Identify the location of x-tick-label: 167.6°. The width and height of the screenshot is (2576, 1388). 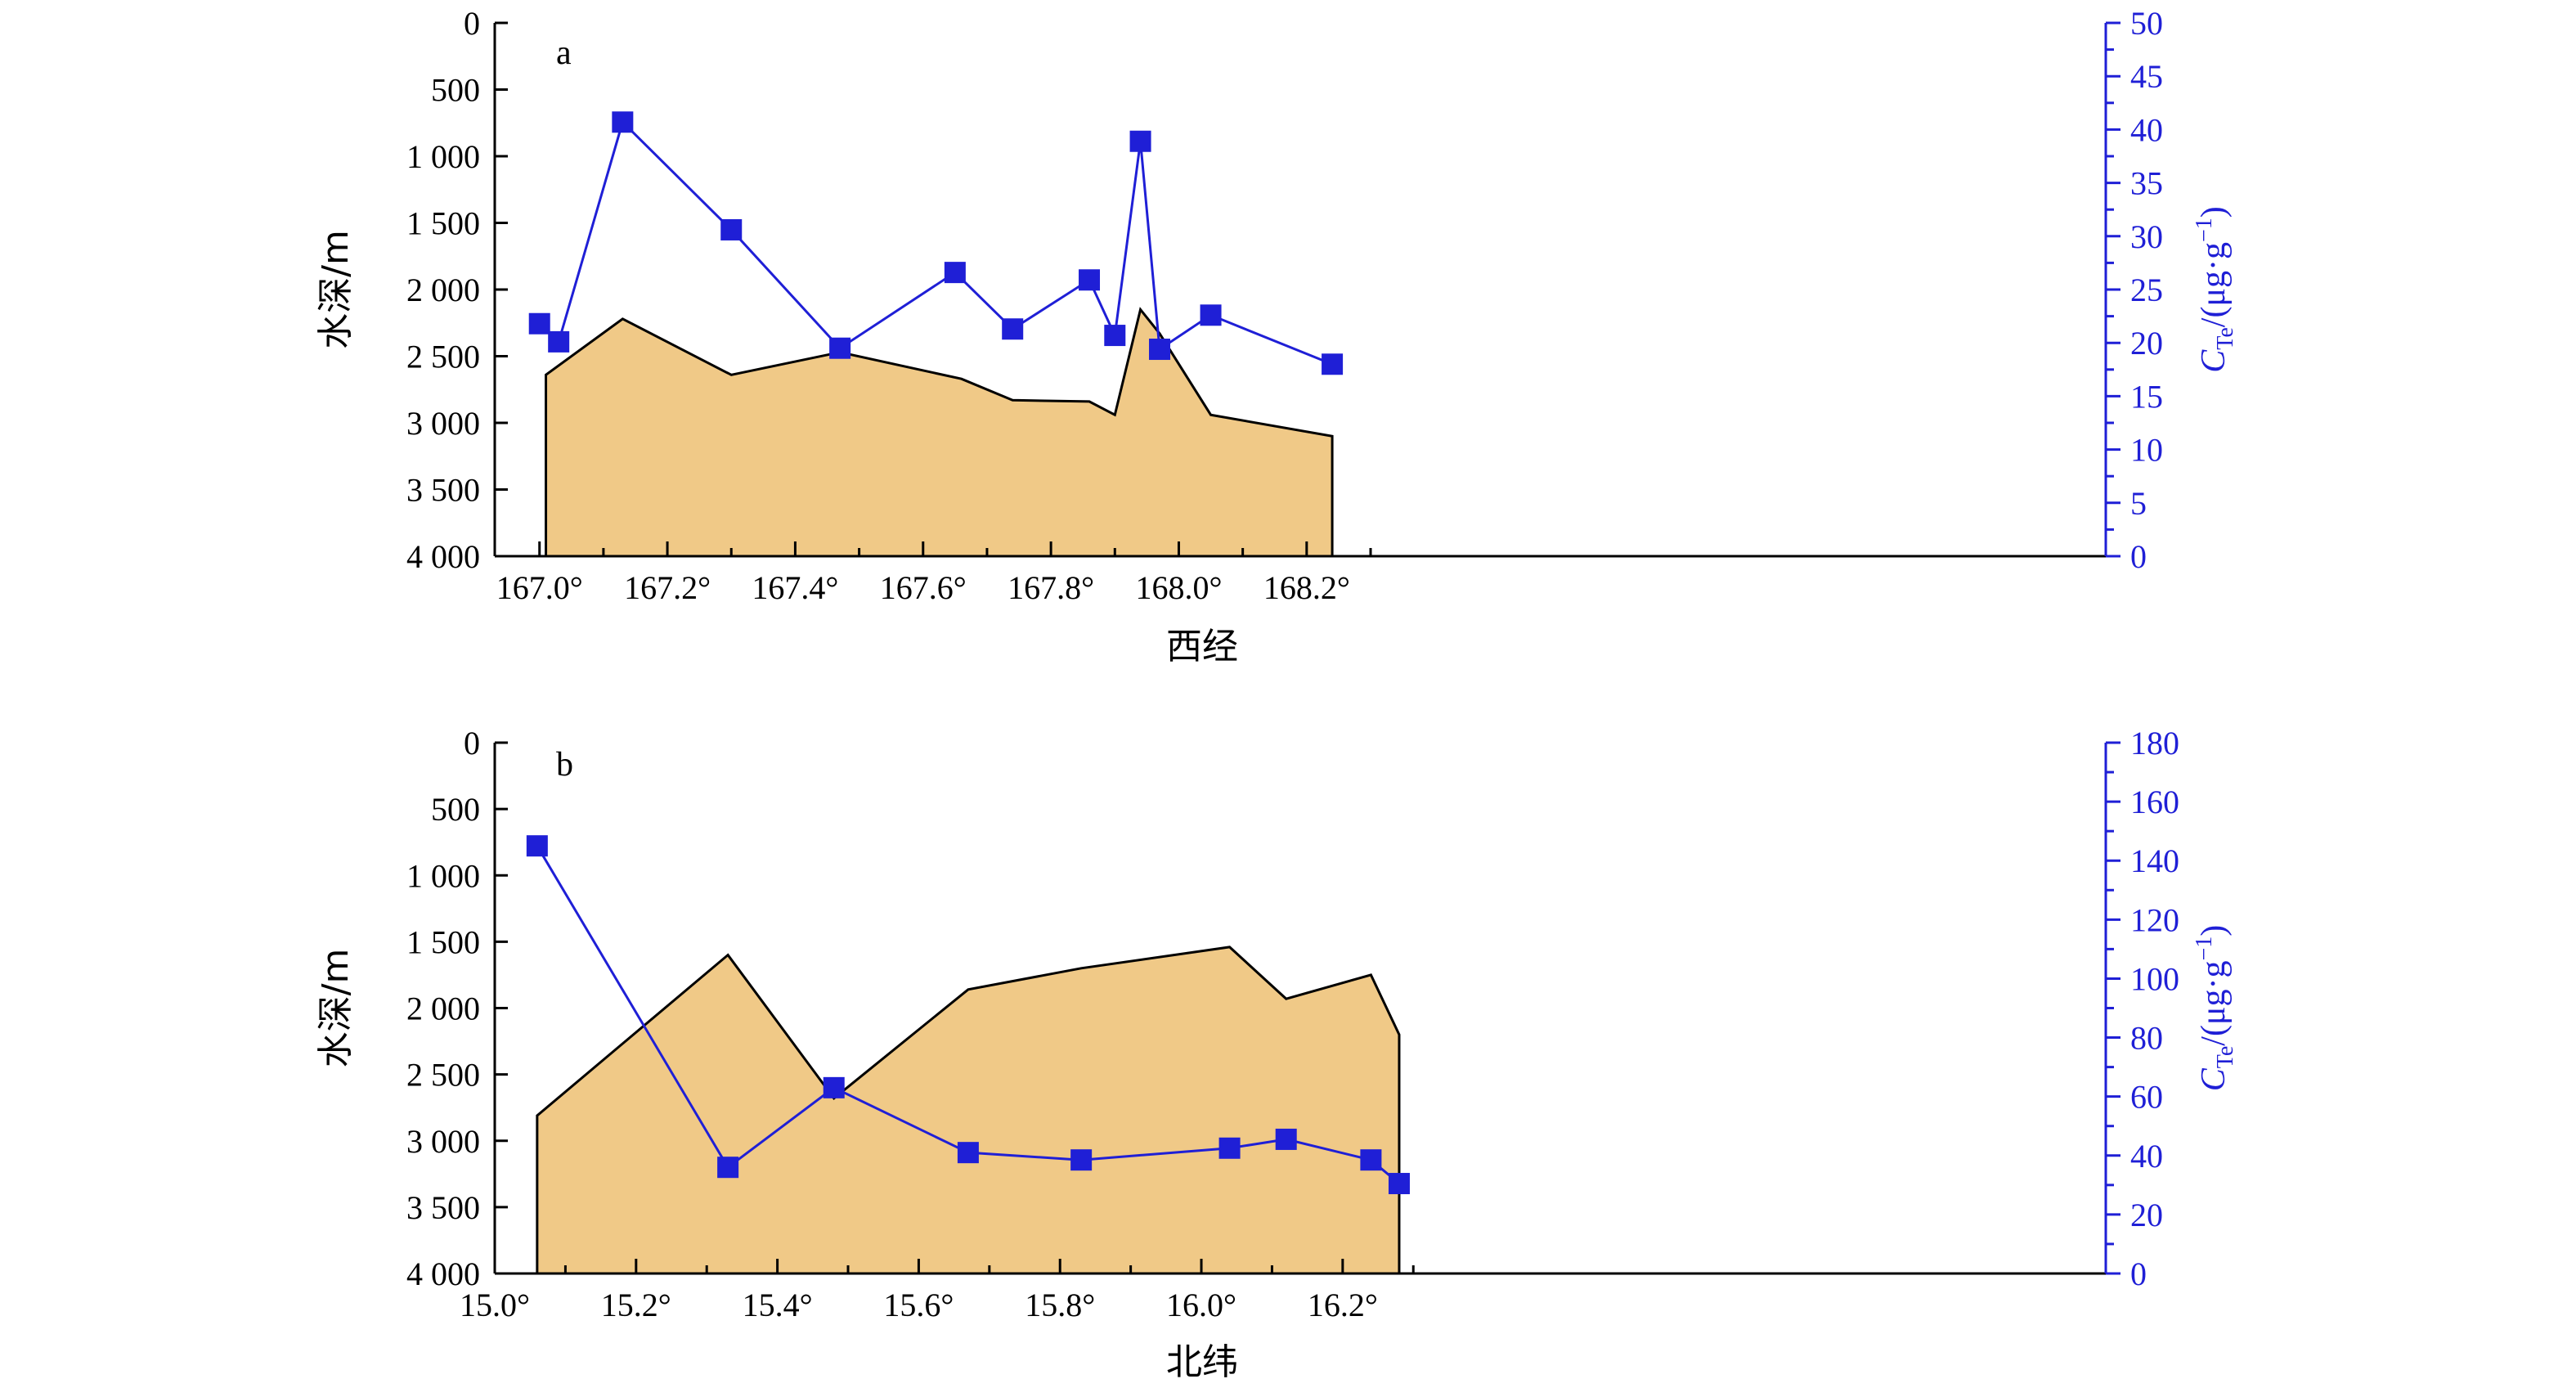
(923, 587).